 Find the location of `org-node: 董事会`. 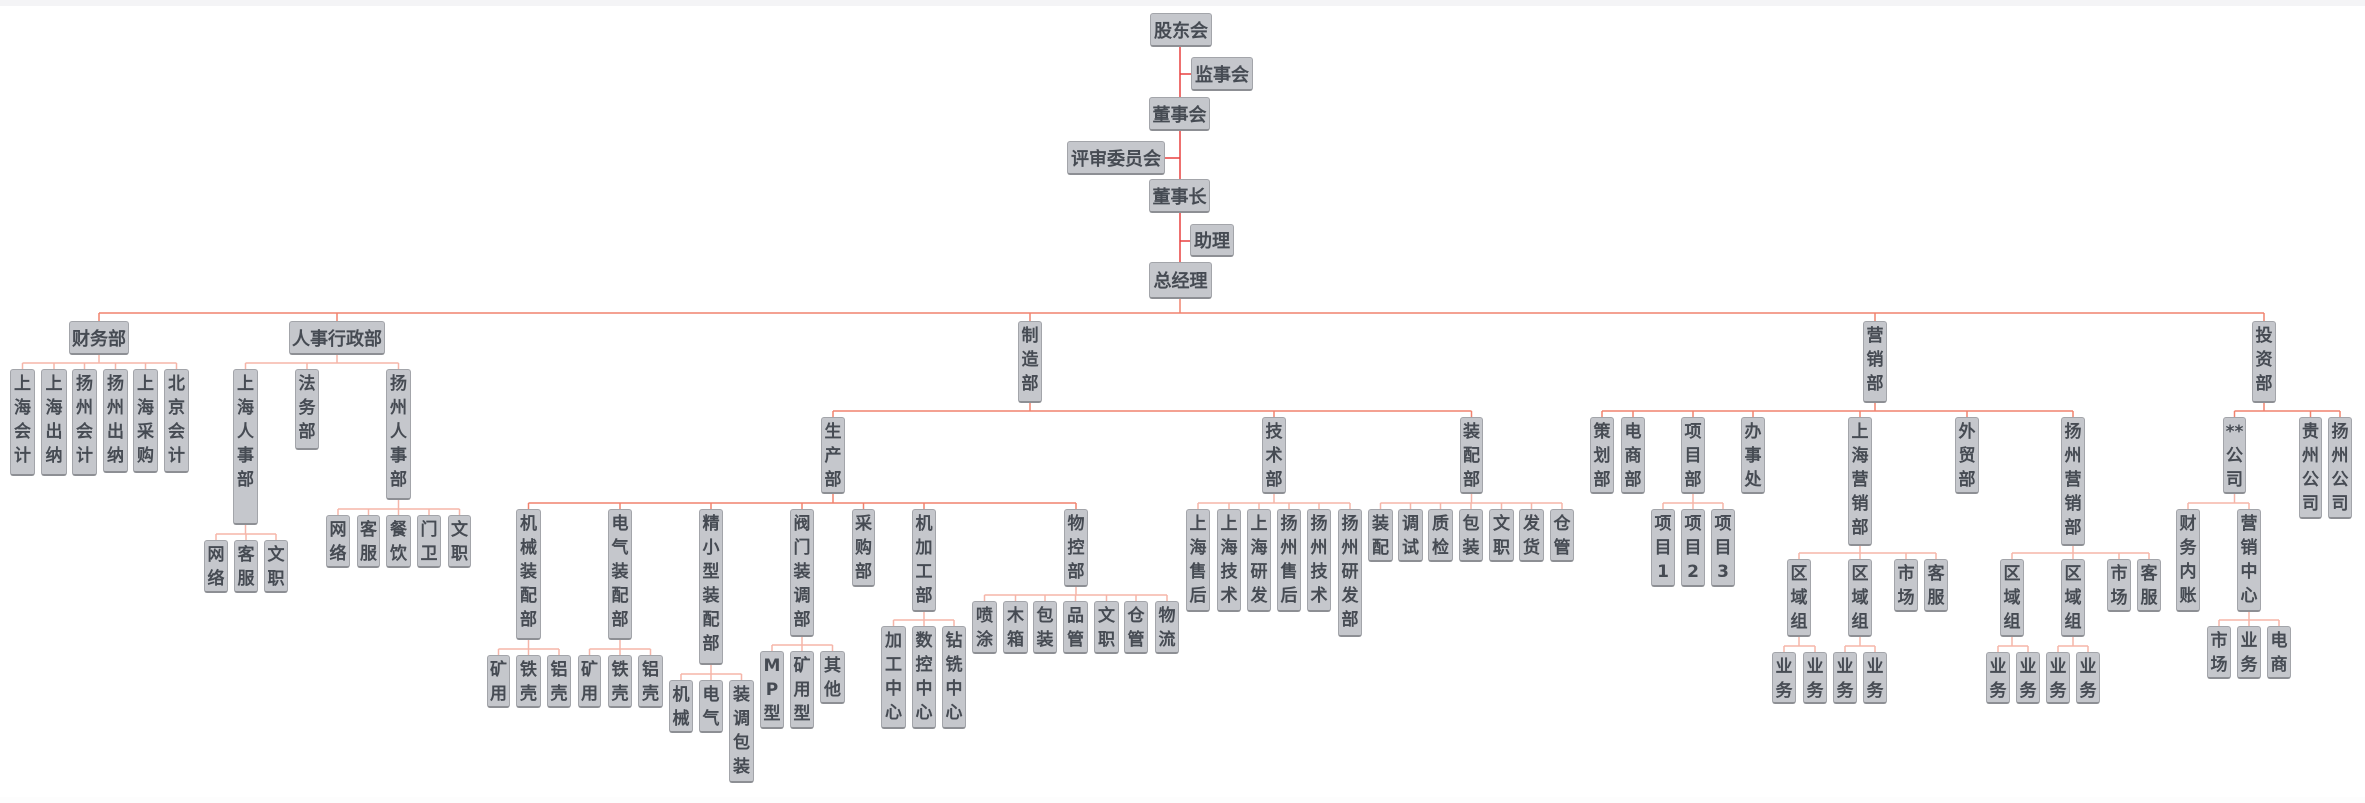

org-node: 董事会 is located at coordinates (1179, 114).